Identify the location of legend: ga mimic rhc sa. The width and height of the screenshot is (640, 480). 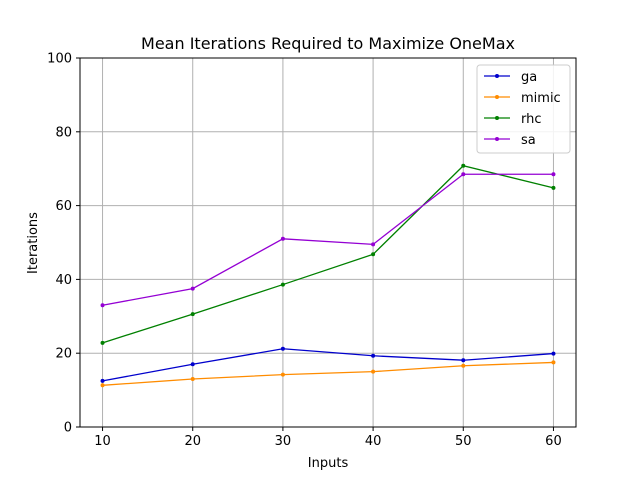
(523, 109).